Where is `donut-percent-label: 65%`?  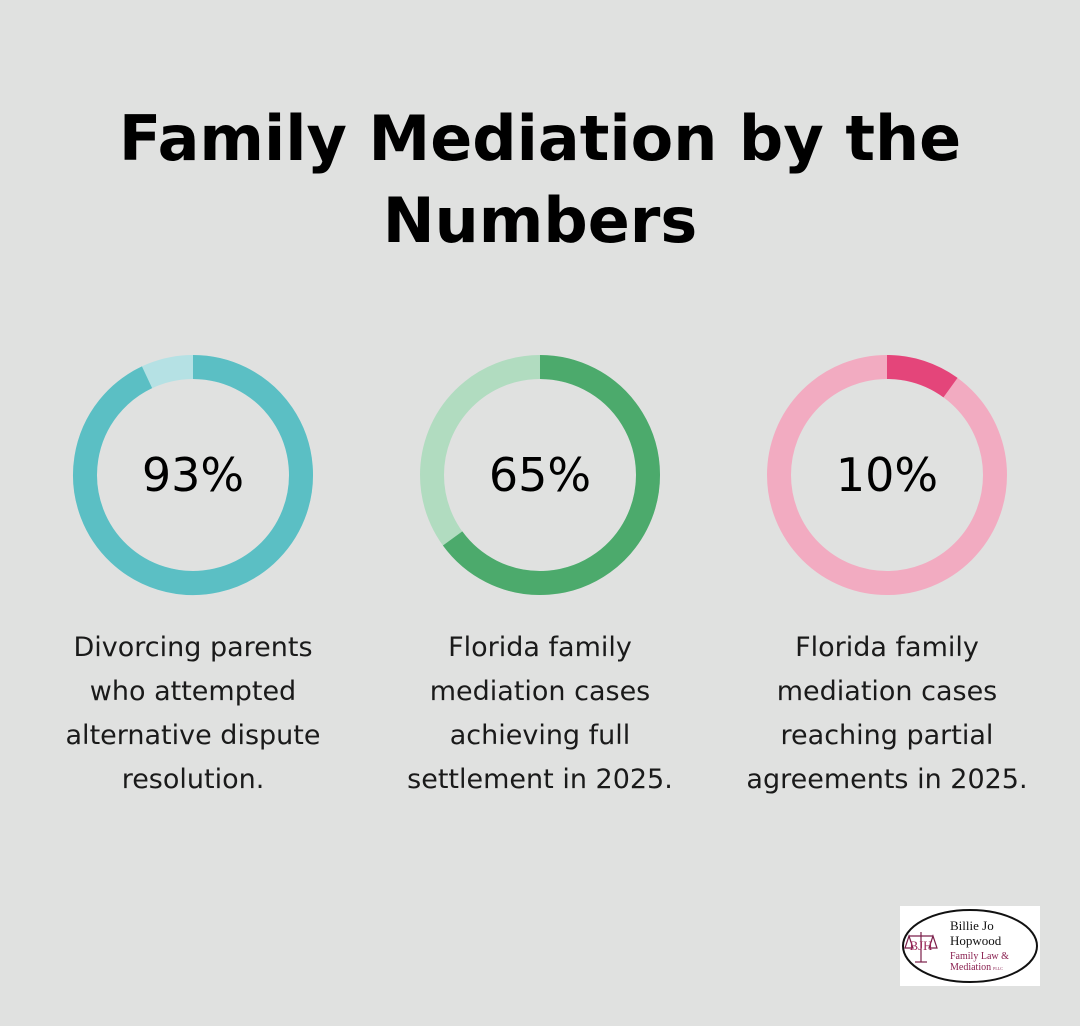
donut-percent-label: 65% is located at coordinates (540, 475).